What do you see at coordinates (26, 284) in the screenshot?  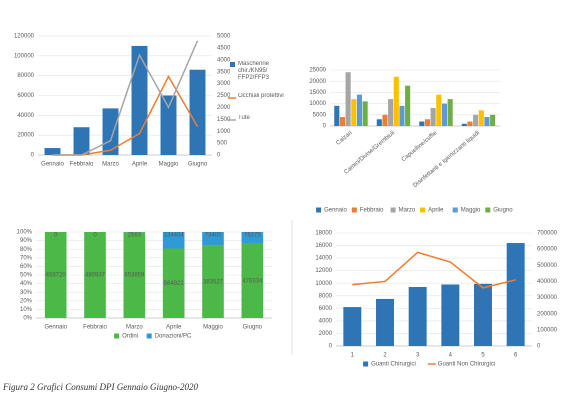 I see `y-tick-label: 40%` at bounding box center [26, 284].